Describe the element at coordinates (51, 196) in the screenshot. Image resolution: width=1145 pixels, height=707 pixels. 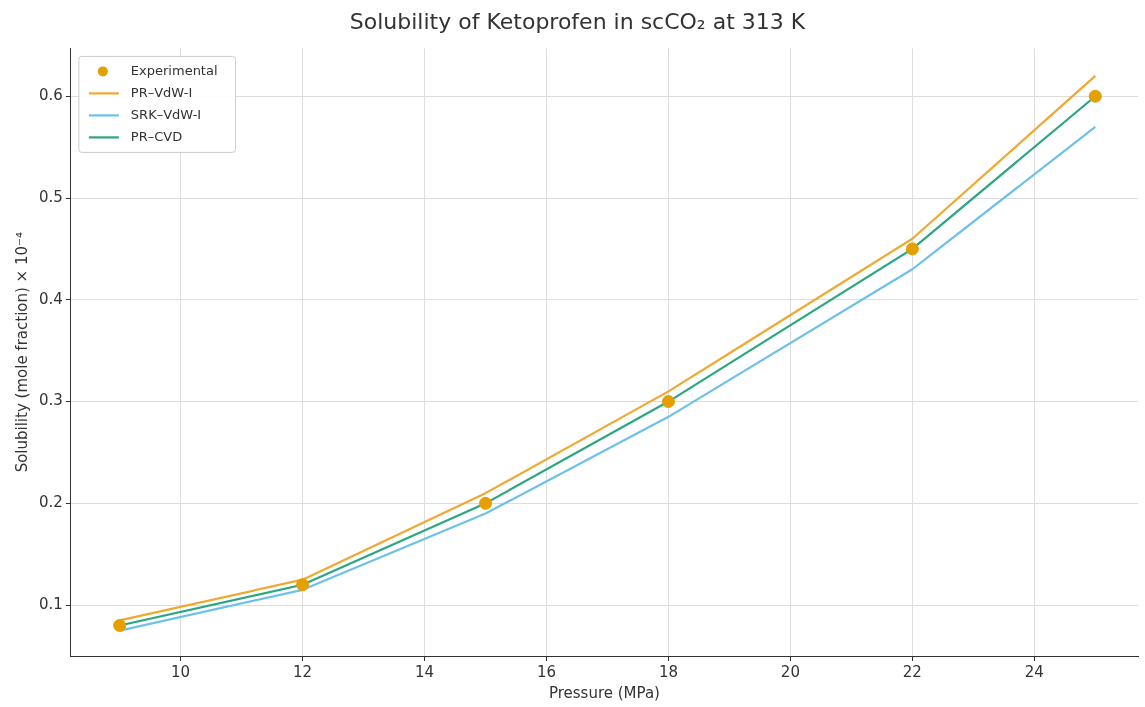
I see `y-tick-label: 0.5` at that location.